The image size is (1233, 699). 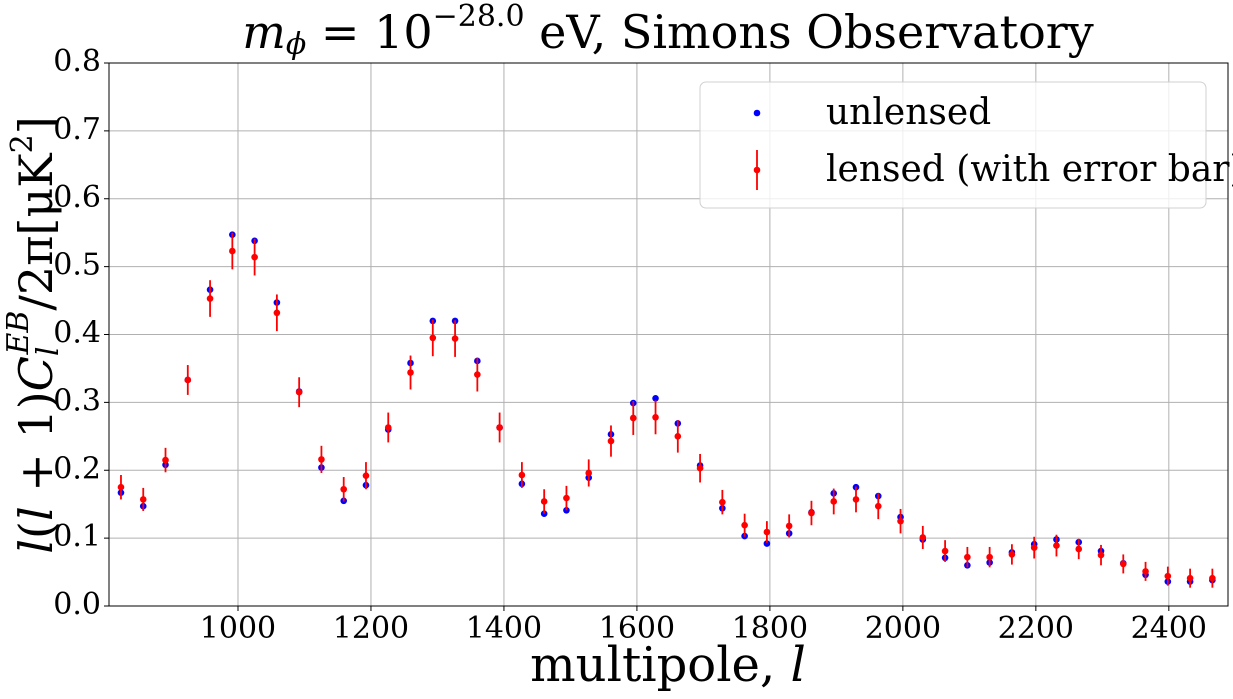 I want to click on title-part: m, so click(x=264, y=32).